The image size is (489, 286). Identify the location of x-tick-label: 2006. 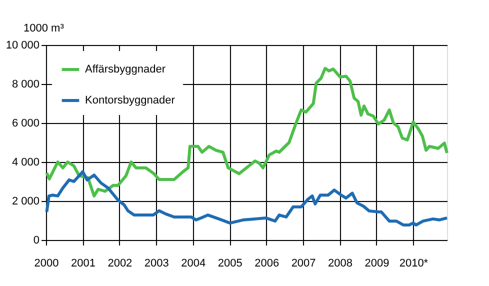
(267, 264).